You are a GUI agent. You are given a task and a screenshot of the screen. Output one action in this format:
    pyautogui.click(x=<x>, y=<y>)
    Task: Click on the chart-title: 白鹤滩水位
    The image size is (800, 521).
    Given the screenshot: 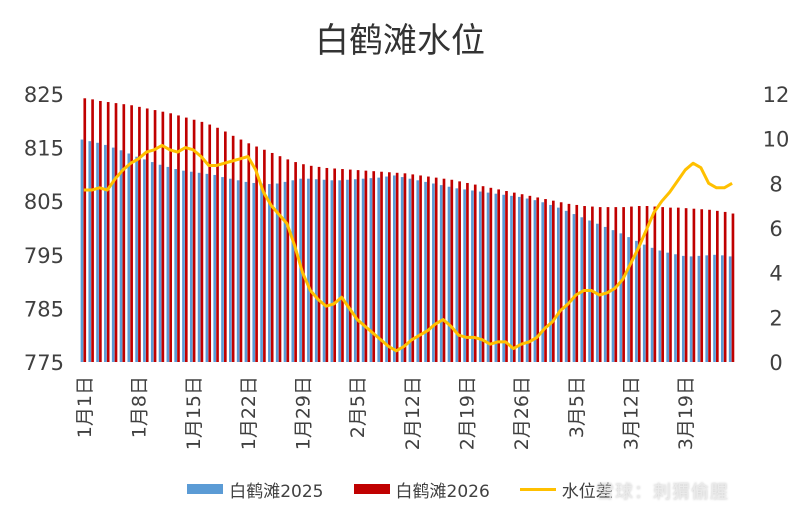 What is the action you would take?
    pyautogui.click(x=400, y=41)
    